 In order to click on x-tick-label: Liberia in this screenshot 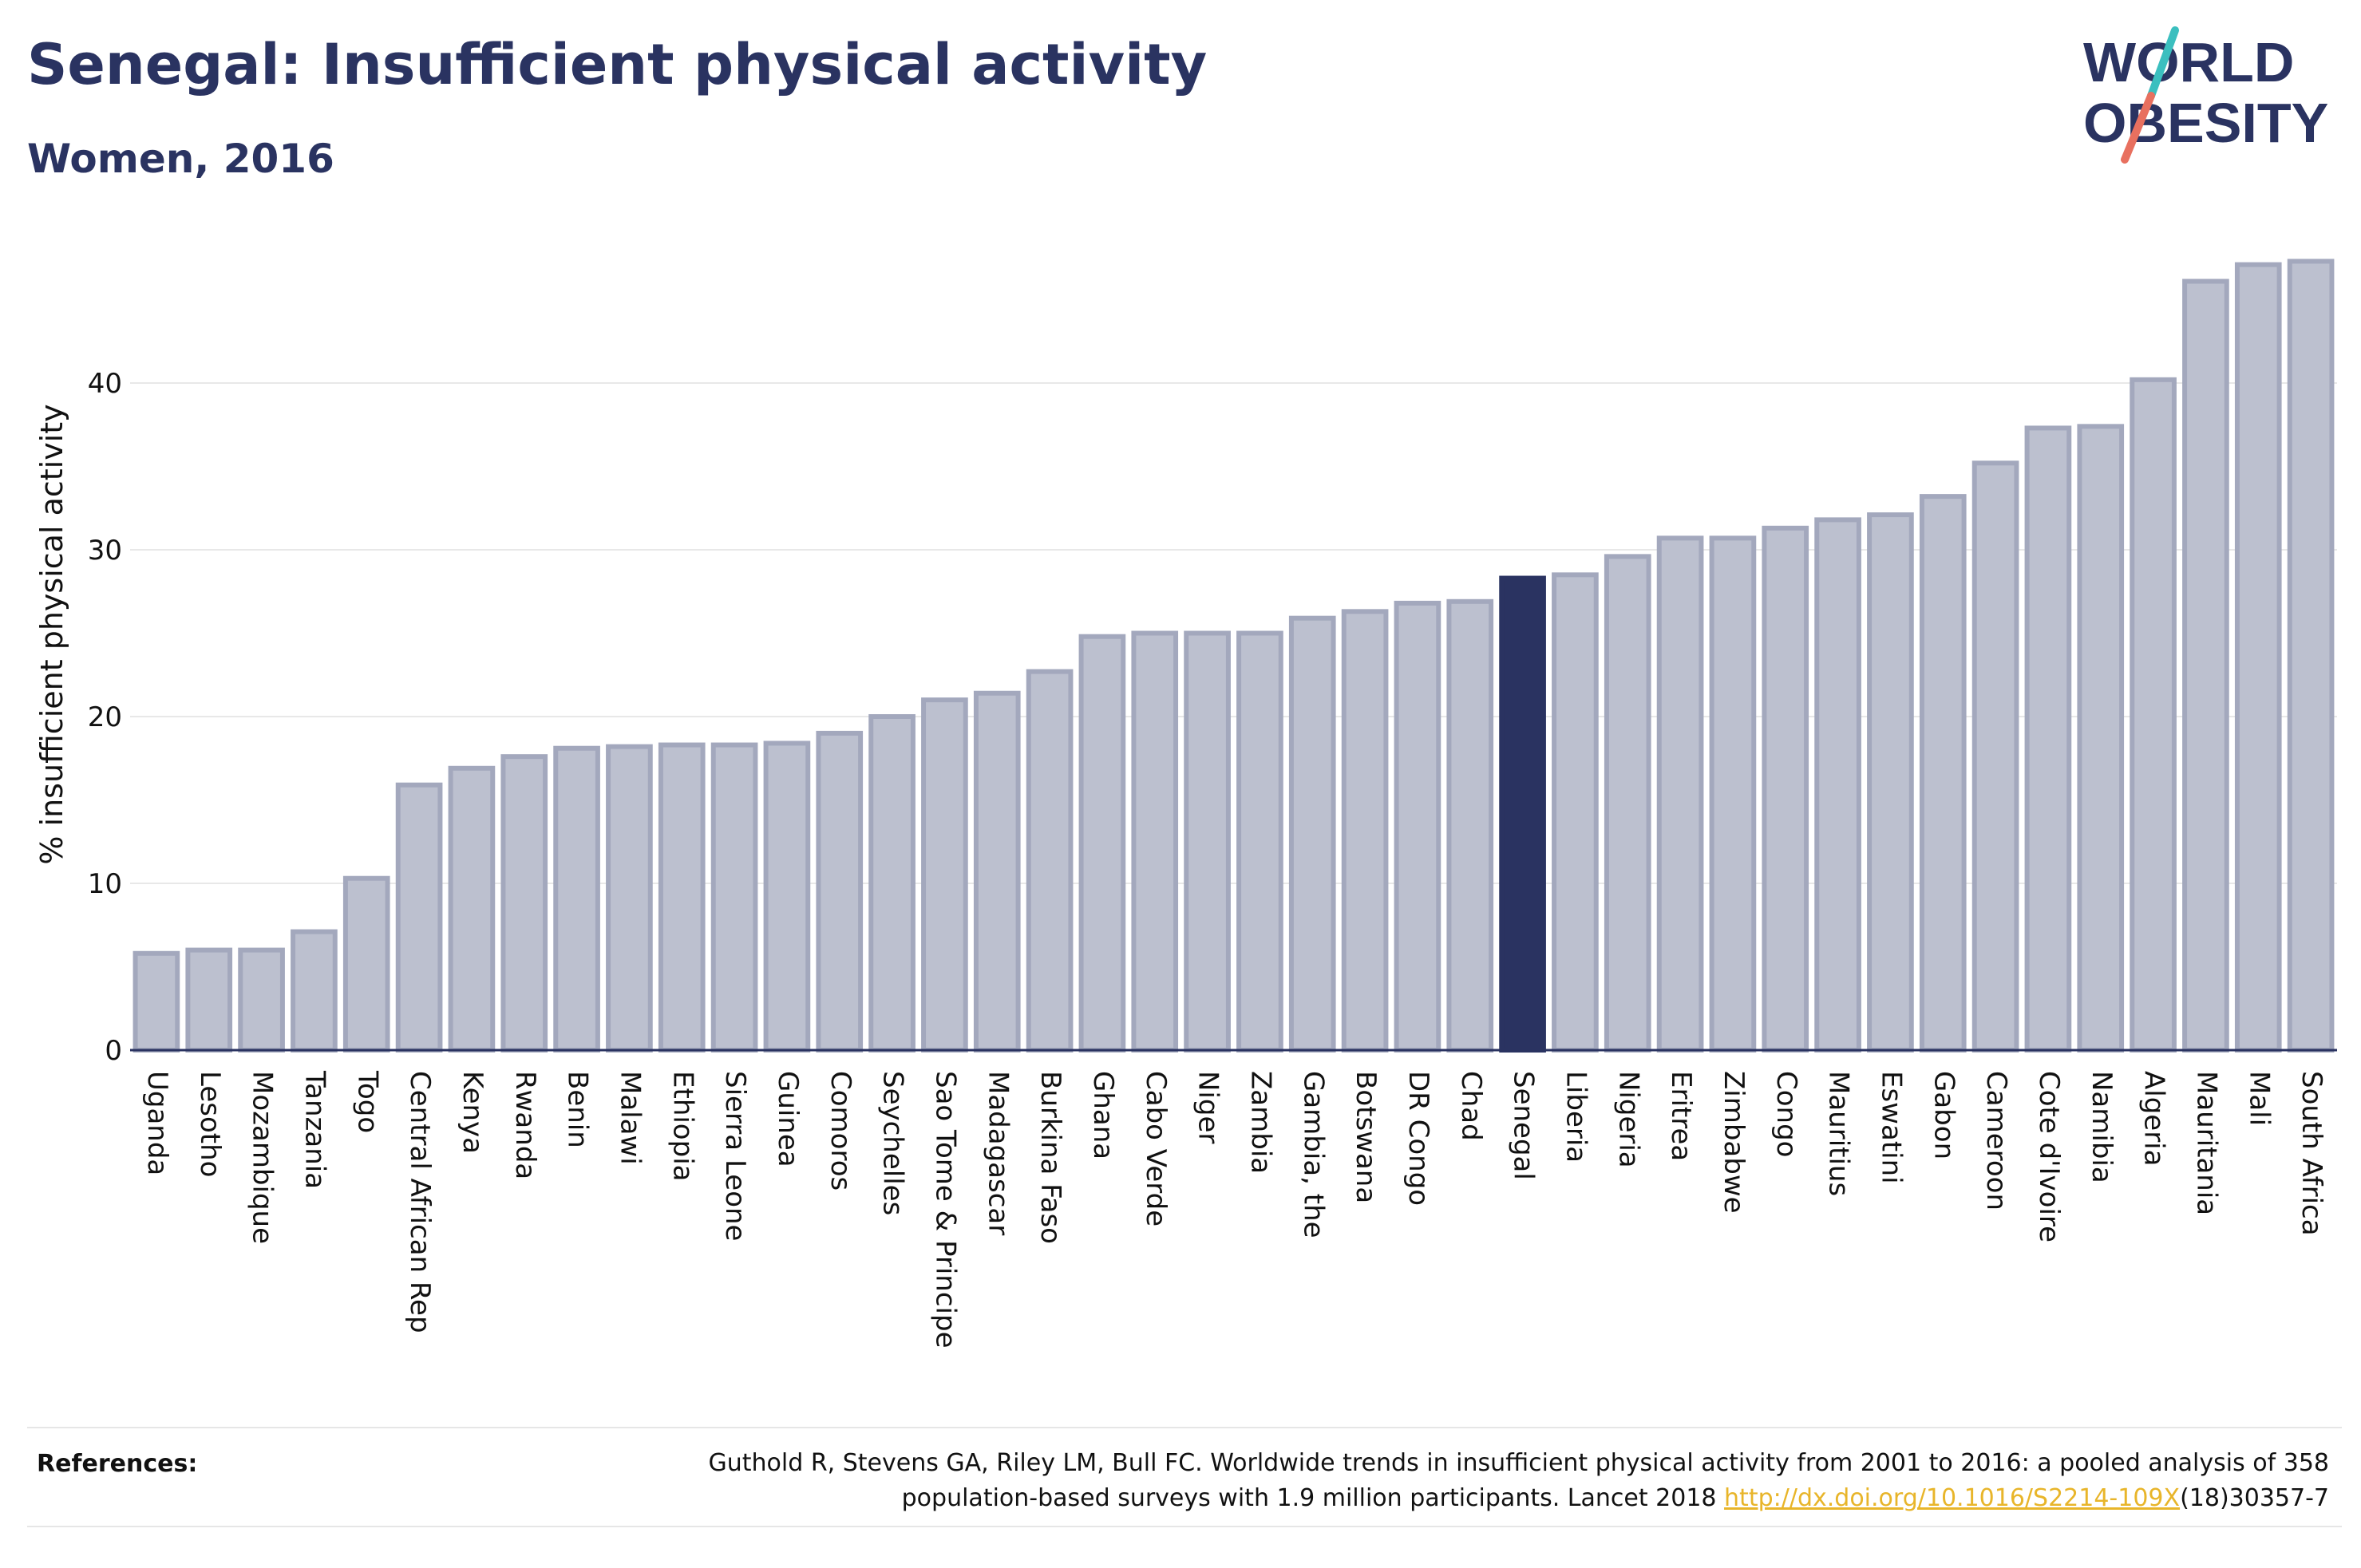, I will do `click(1576, 1117)`.